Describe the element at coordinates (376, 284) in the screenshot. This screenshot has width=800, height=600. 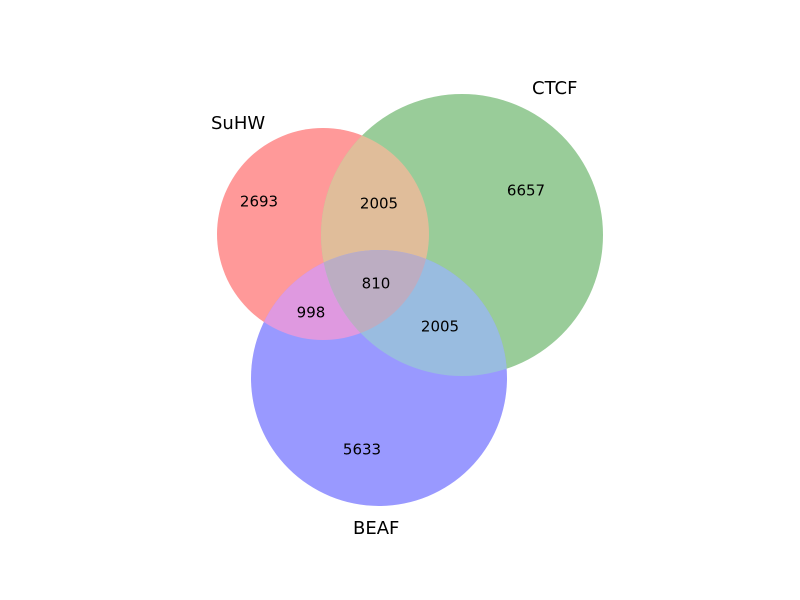
I see `region-all-three: 810` at that location.